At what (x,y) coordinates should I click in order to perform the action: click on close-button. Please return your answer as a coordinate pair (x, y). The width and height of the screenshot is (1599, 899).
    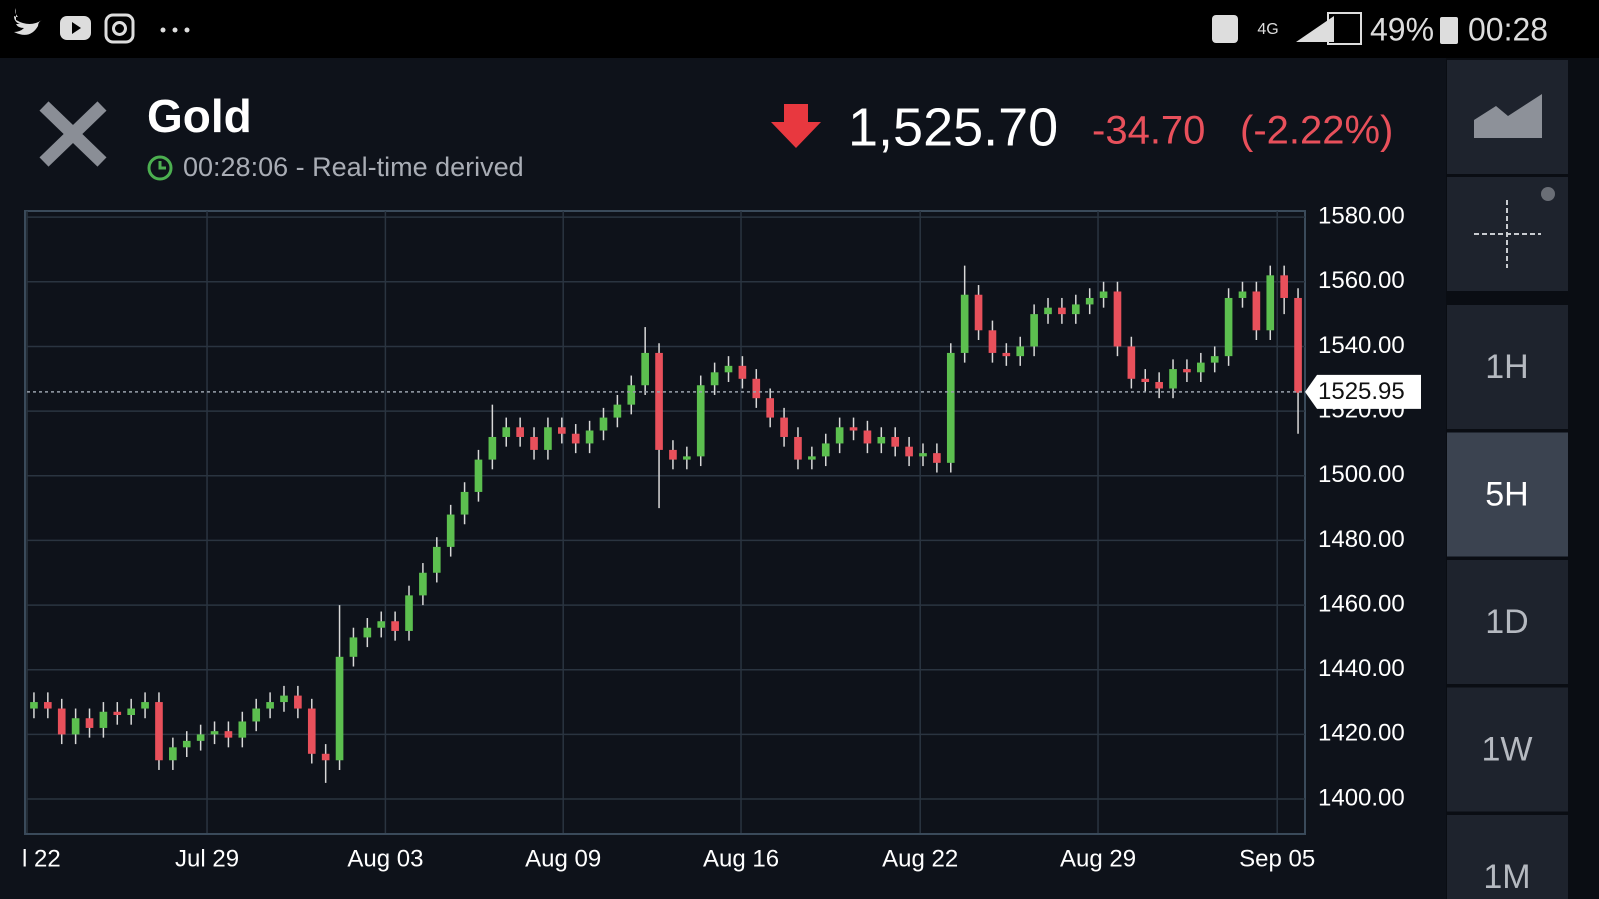
    Looking at the image, I should click on (73, 134).